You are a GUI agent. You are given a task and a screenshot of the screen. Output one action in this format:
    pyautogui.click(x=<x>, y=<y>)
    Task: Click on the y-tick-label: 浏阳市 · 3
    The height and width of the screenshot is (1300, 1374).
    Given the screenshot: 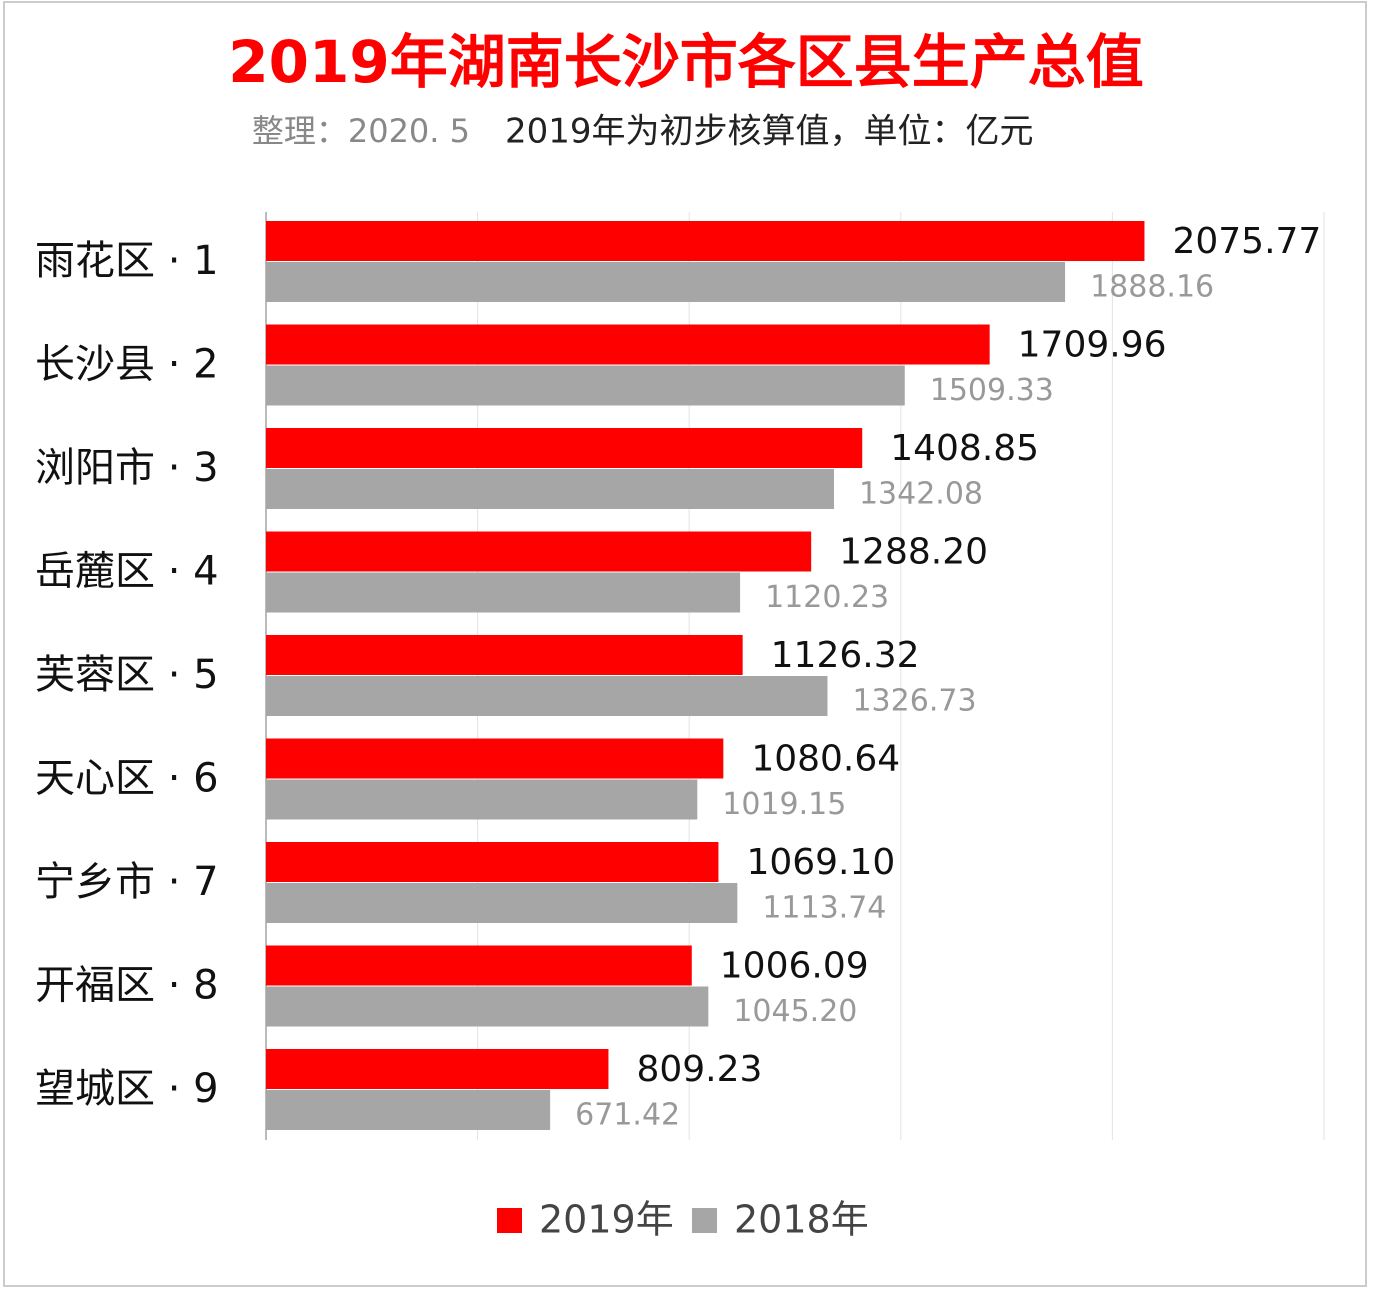 What is the action you would take?
    pyautogui.click(x=127, y=468)
    